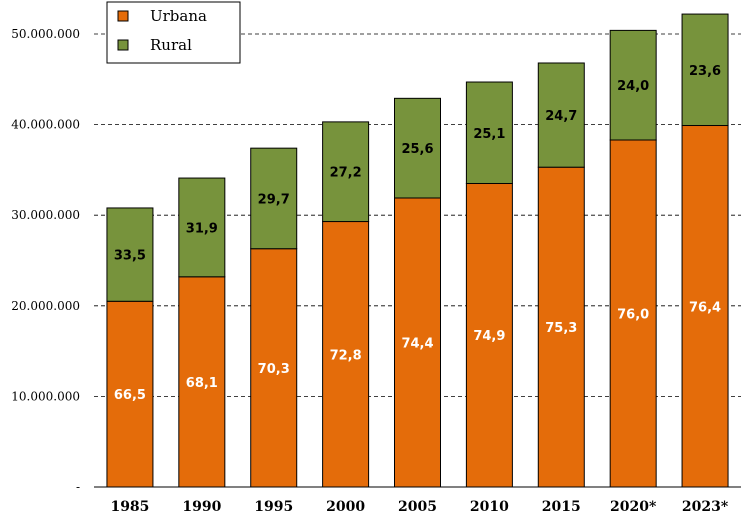 The image size is (741, 516). I want to click on bar-urbana-2000, so click(346, 354).